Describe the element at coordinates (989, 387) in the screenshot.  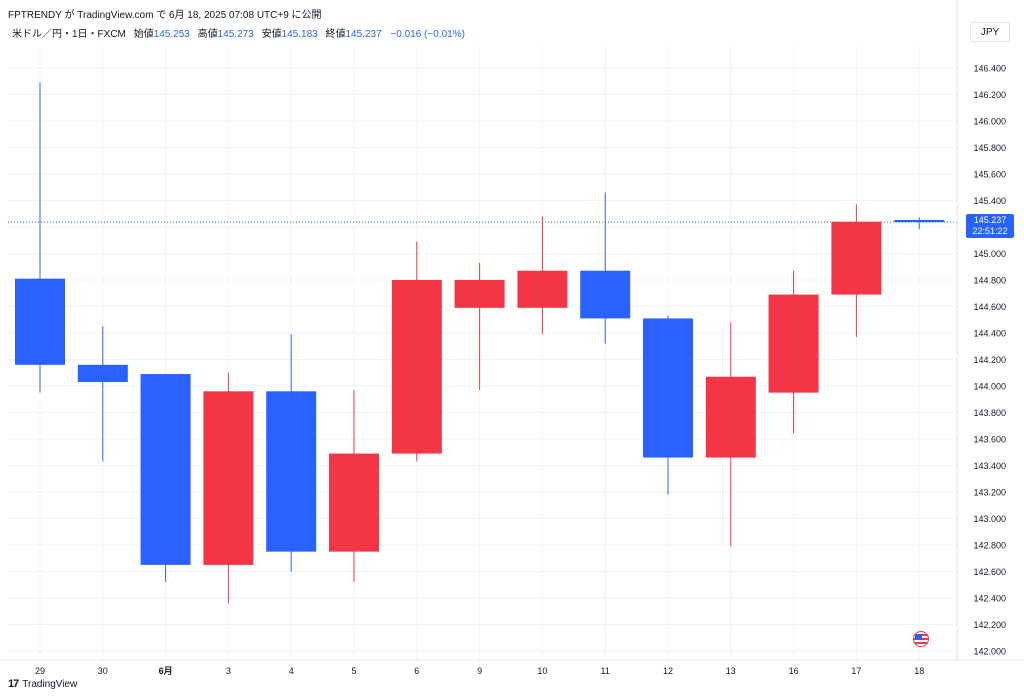
I see `y-tick-label: 144.000` at that location.